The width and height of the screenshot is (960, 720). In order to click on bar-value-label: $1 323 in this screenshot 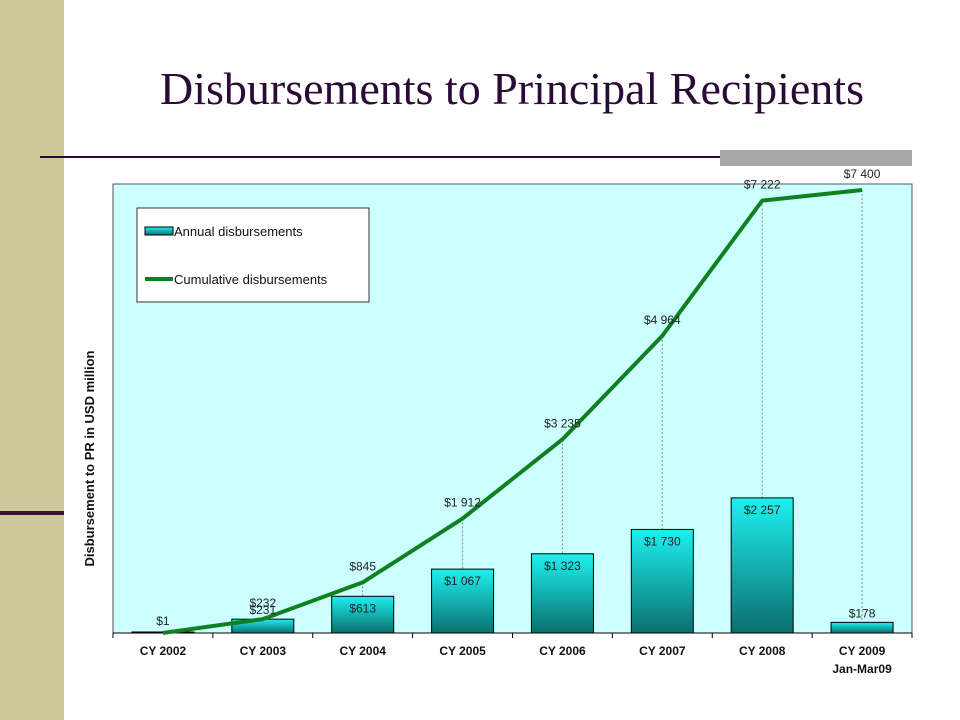, I will do `click(562, 566)`.